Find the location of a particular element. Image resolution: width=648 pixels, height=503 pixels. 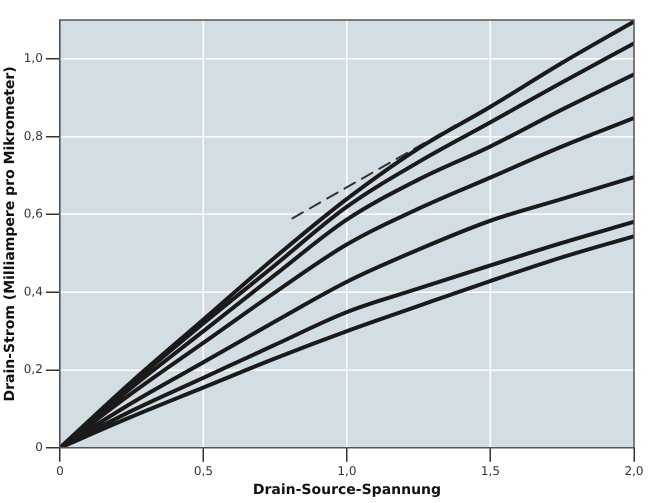

x-tick-label: 0,5 is located at coordinates (203, 471).